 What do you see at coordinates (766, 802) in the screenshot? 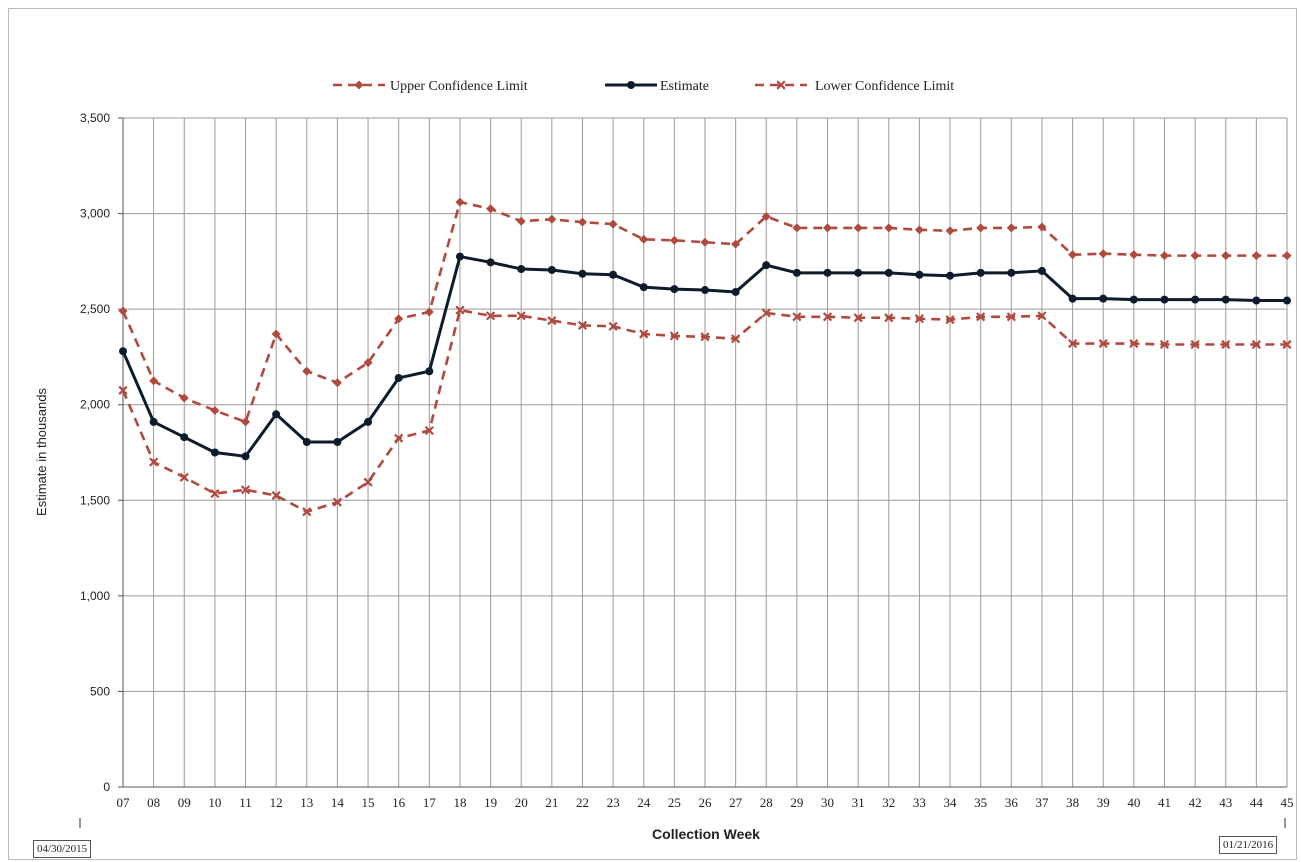
I see `x-tick-label: 28` at bounding box center [766, 802].